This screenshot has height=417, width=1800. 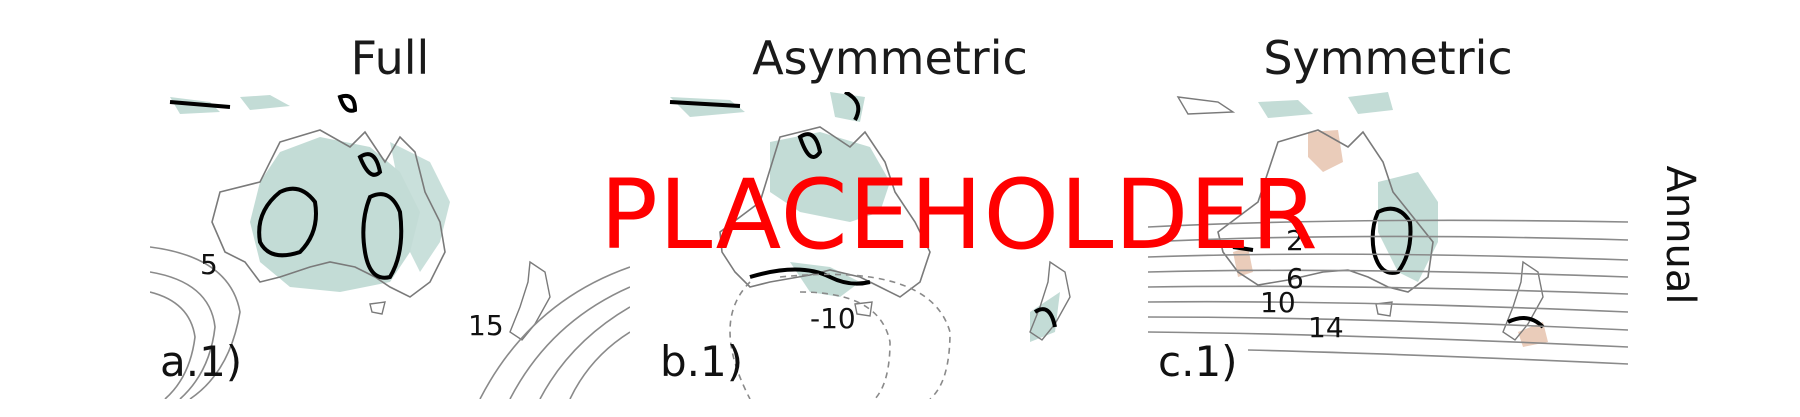 I want to click on placeholder-overlay: PLACEHOLDER, so click(x=959, y=215).